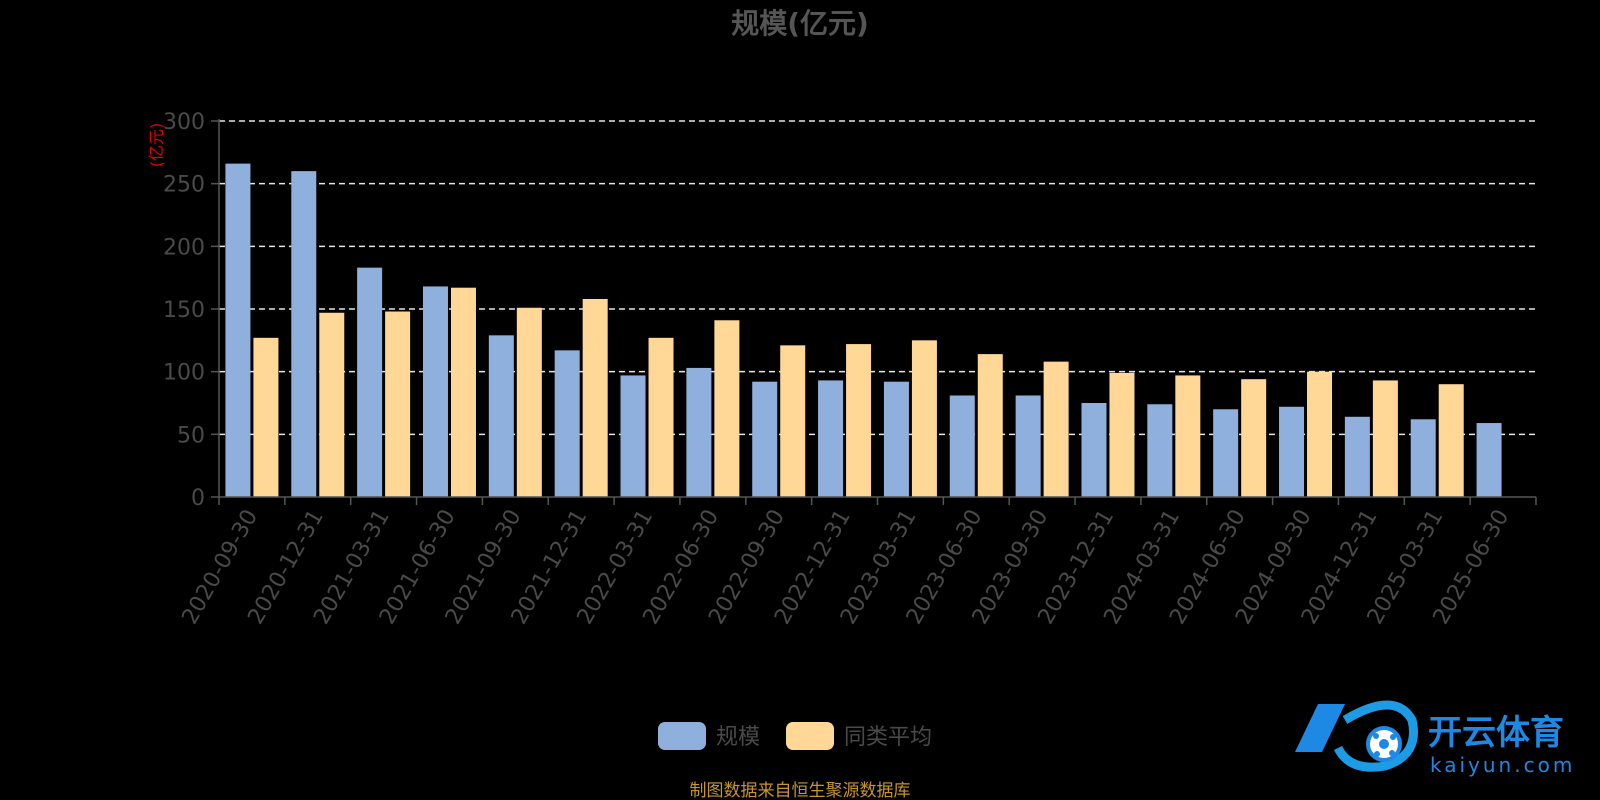 Image resolution: width=1600 pixels, height=800 pixels. Describe the element at coordinates (1496, 733) in the screenshot. I see `kaiyun-logo-brand: 开云体育` at that location.